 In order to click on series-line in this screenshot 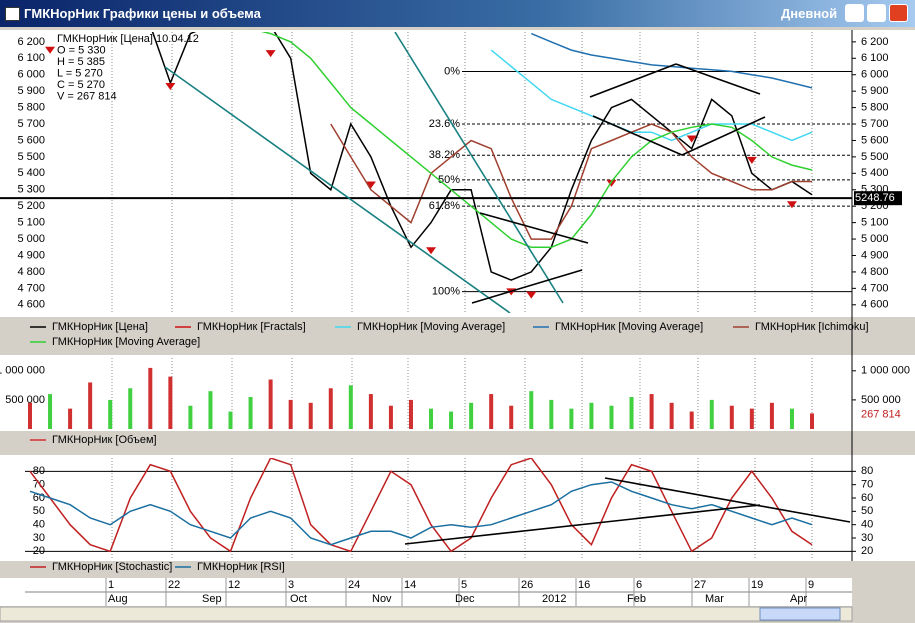, I will do `click(651, 95)`.